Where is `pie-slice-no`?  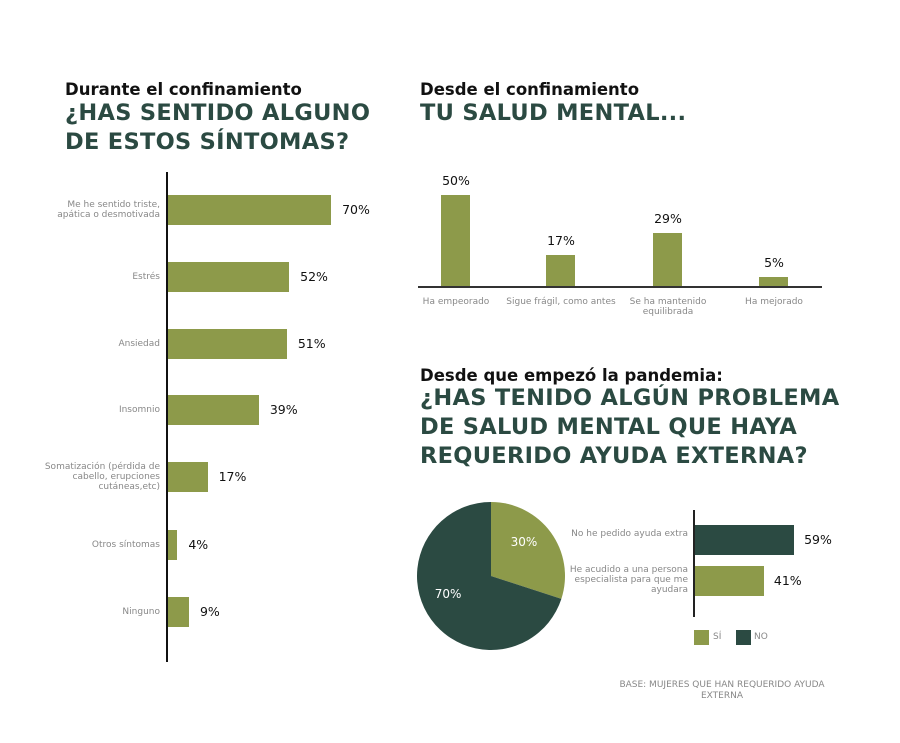
pie-slice-no is located at coordinates (489, 576).